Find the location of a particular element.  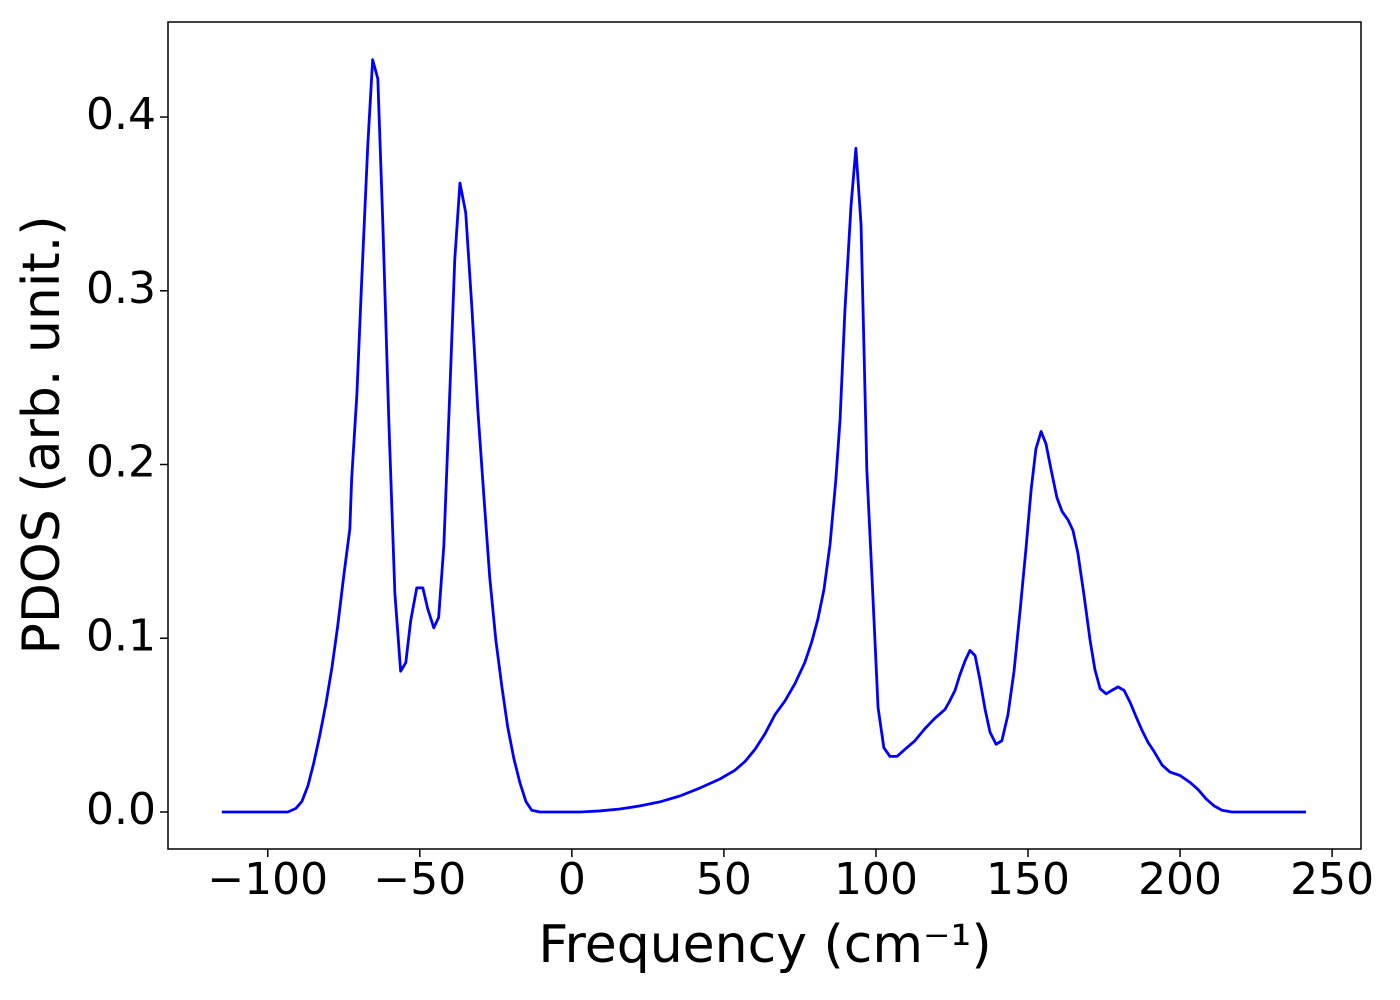

y-tick-label: 0.3 is located at coordinates (121, 288).